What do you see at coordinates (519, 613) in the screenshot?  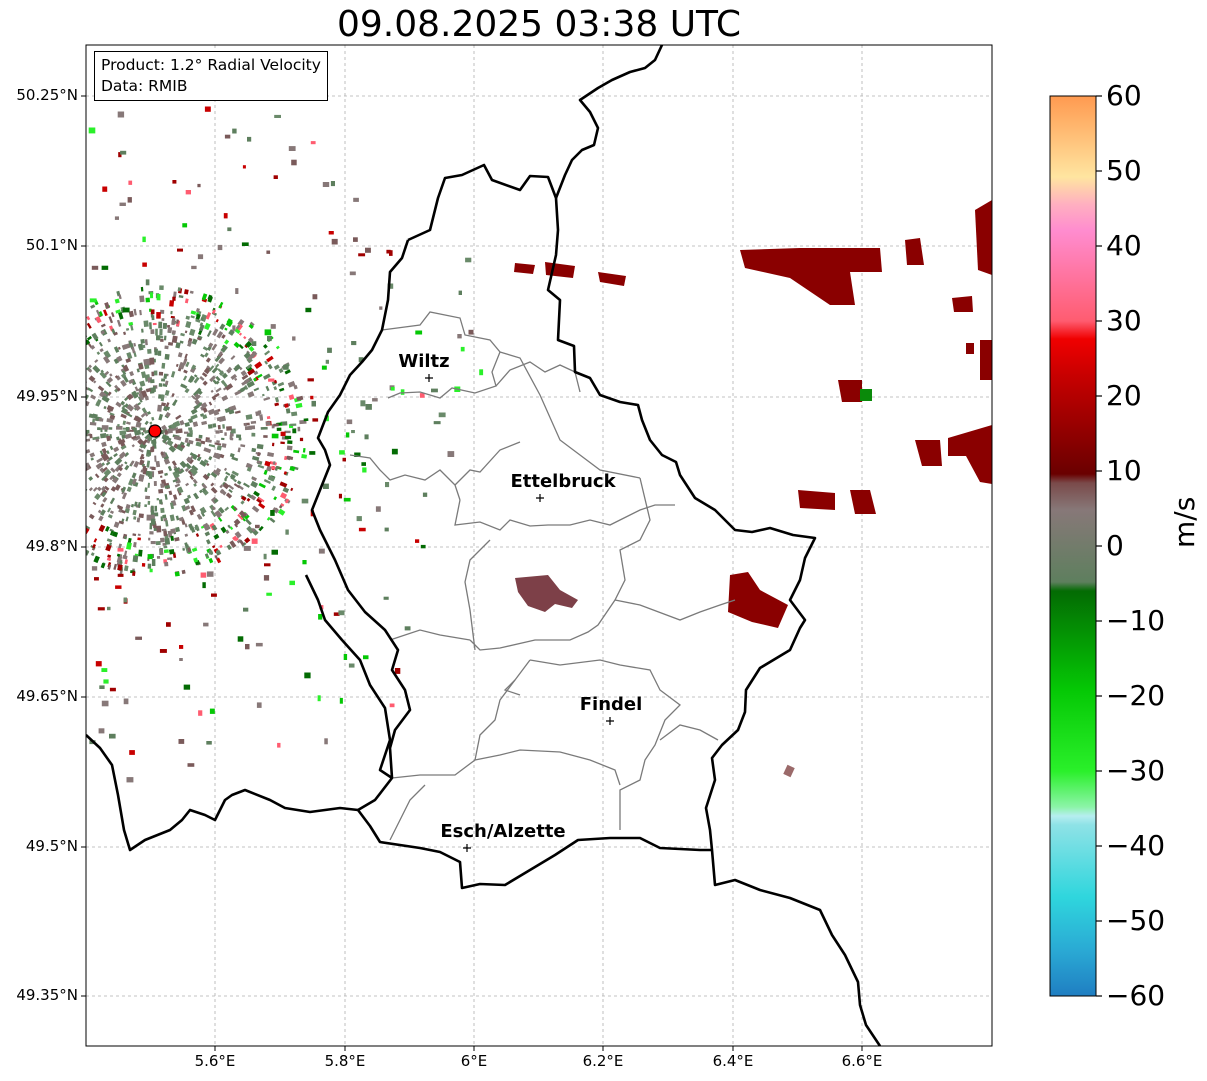 I see `city-markers` at bounding box center [519, 613].